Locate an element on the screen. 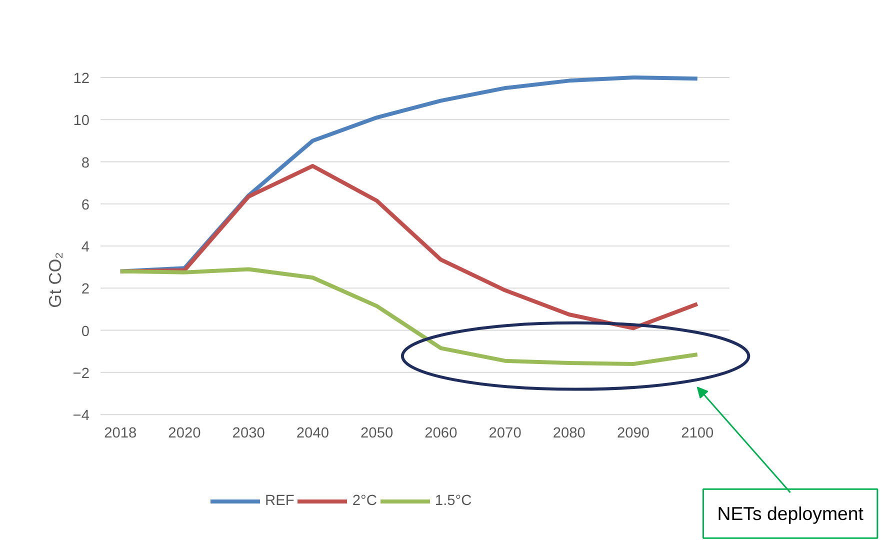  line-series is located at coordinates (409, 316).